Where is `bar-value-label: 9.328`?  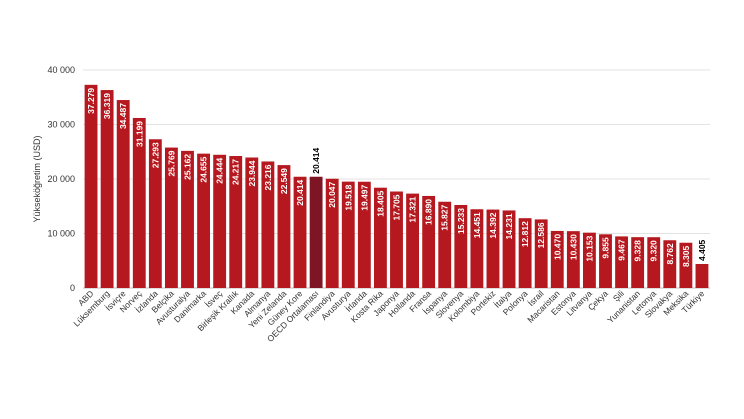 bar-value-label: 9.328 is located at coordinates (638, 251).